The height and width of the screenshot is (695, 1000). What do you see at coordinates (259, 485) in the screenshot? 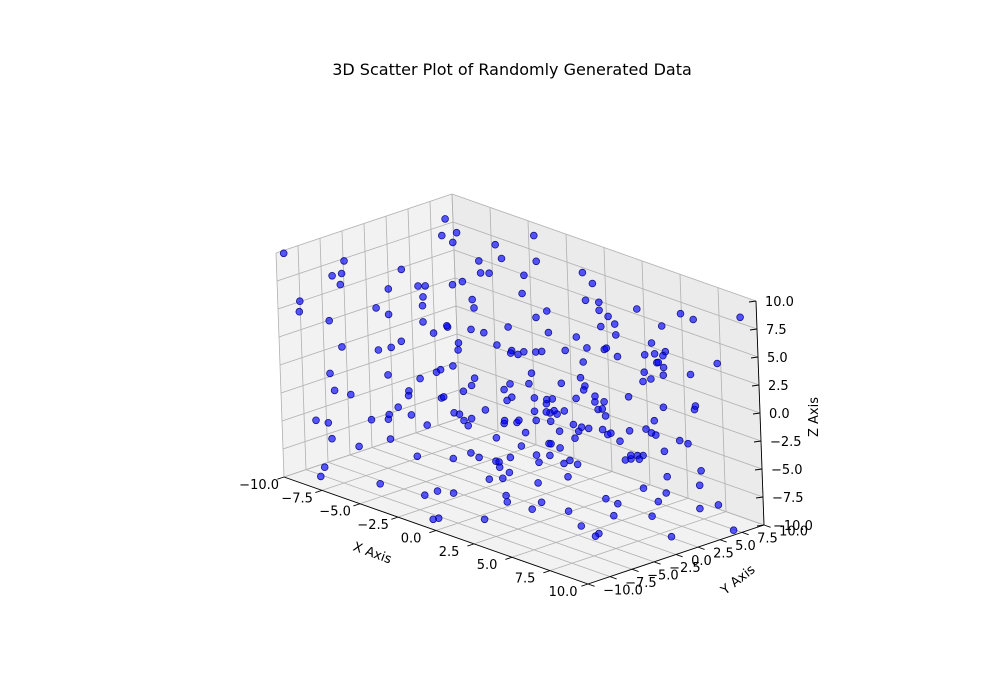
I see `x-tick-label: −10.0` at bounding box center [259, 485].